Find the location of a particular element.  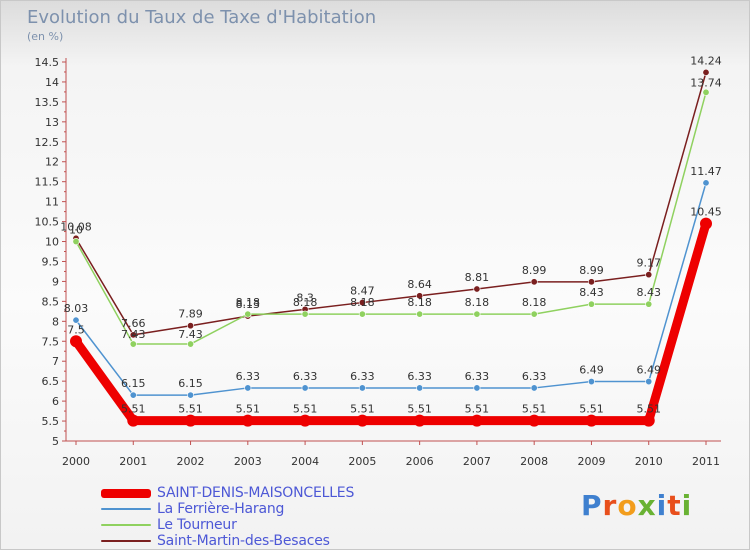

y-tick-label: 10 is located at coordinates (52, 242).